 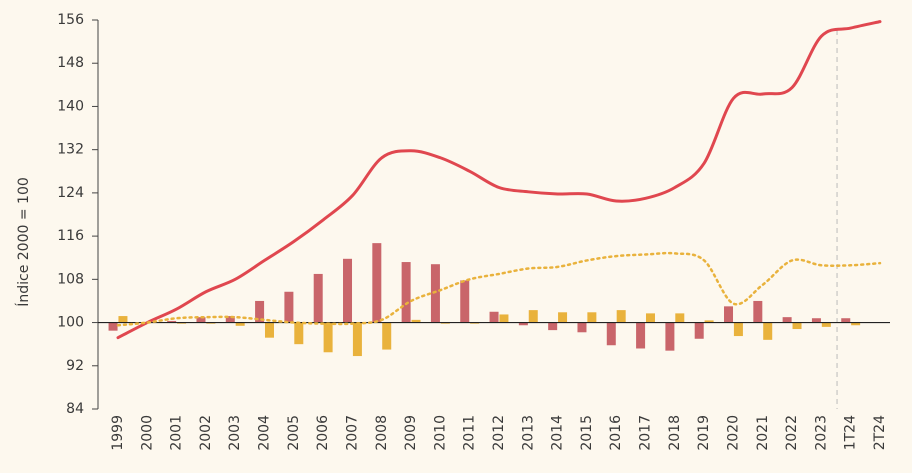 What do you see at coordinates (70, 150) in the screenshot?
I see `y-tick-label: 132` at bounding box center [70, 150].